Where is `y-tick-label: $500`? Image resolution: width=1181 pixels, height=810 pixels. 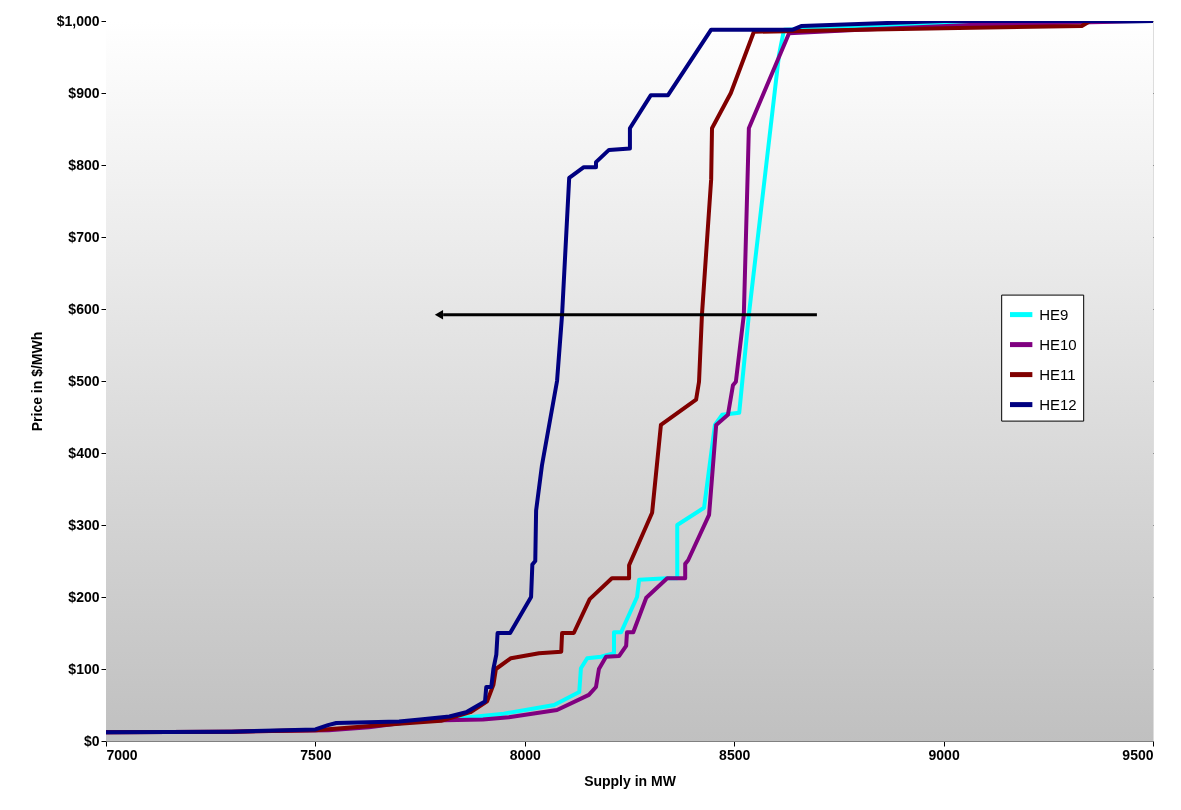
y-tick-label: $500 is located at coordinates (84, 380).